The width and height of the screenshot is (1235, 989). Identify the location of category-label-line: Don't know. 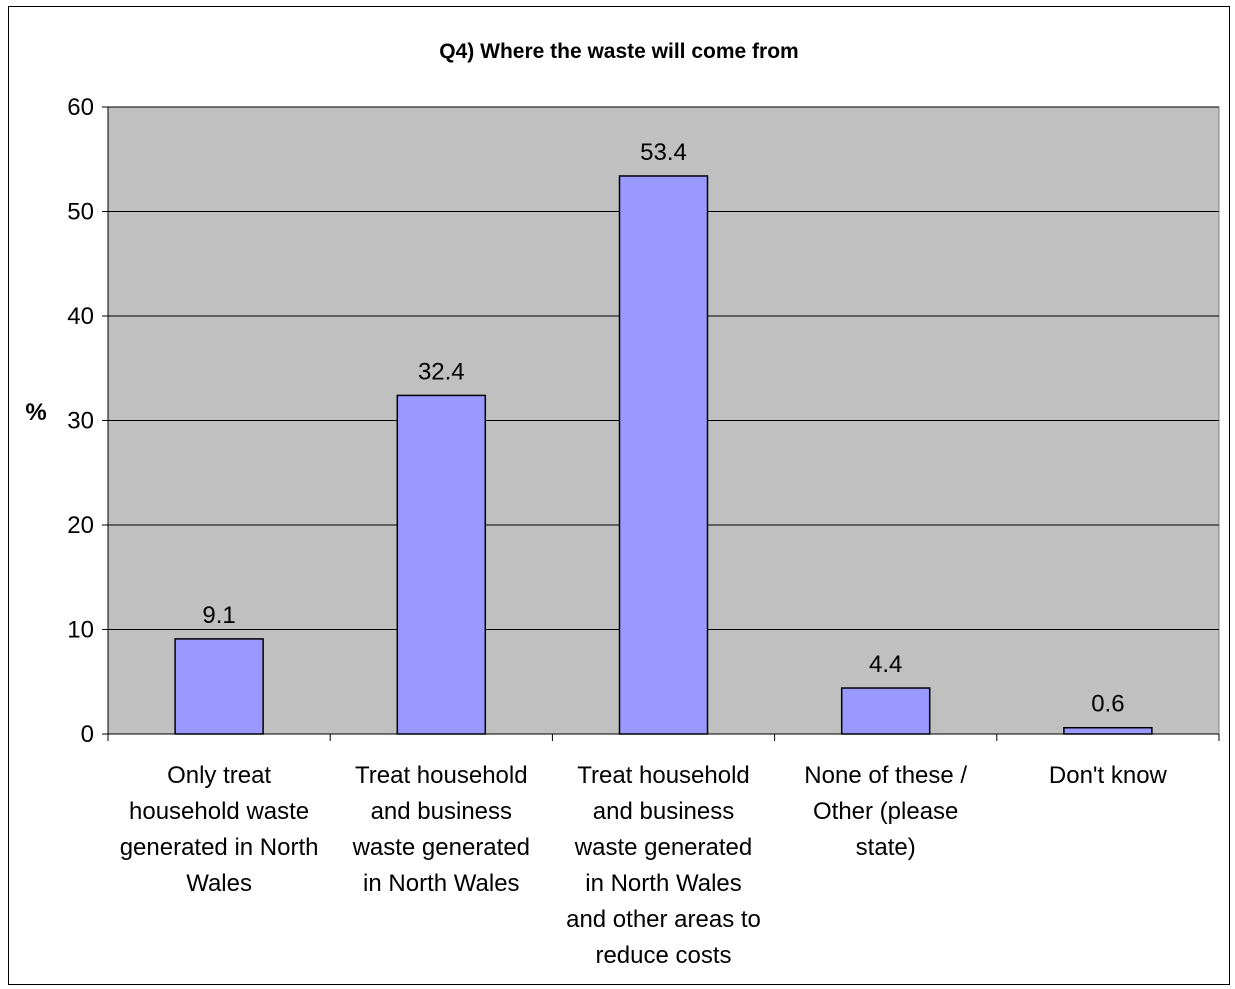
(1108, 775).